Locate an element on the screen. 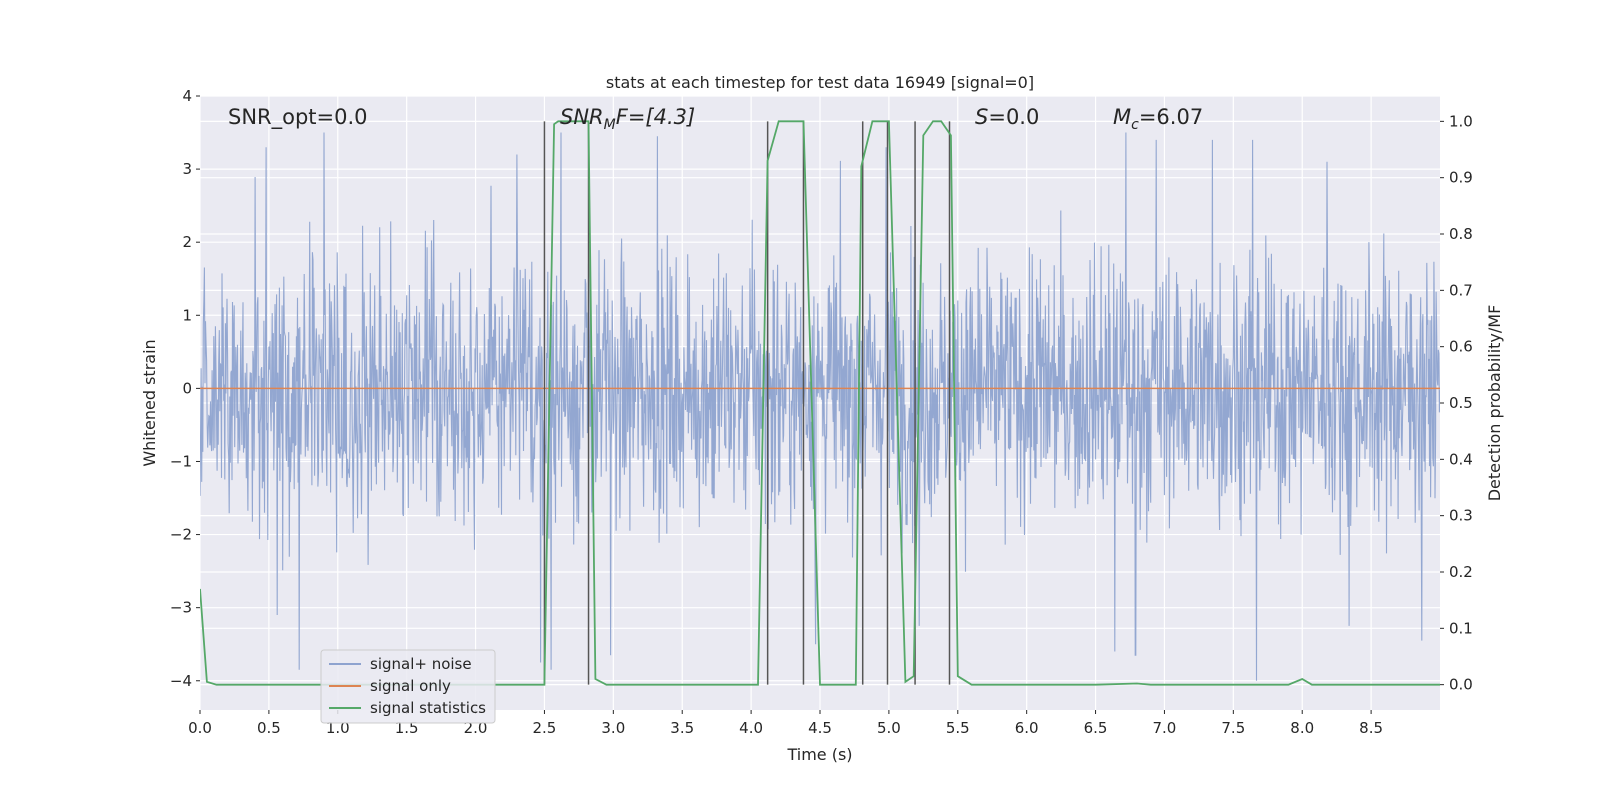  y-right-tick-label: 0.5 is located at coordinates (1461, 403).